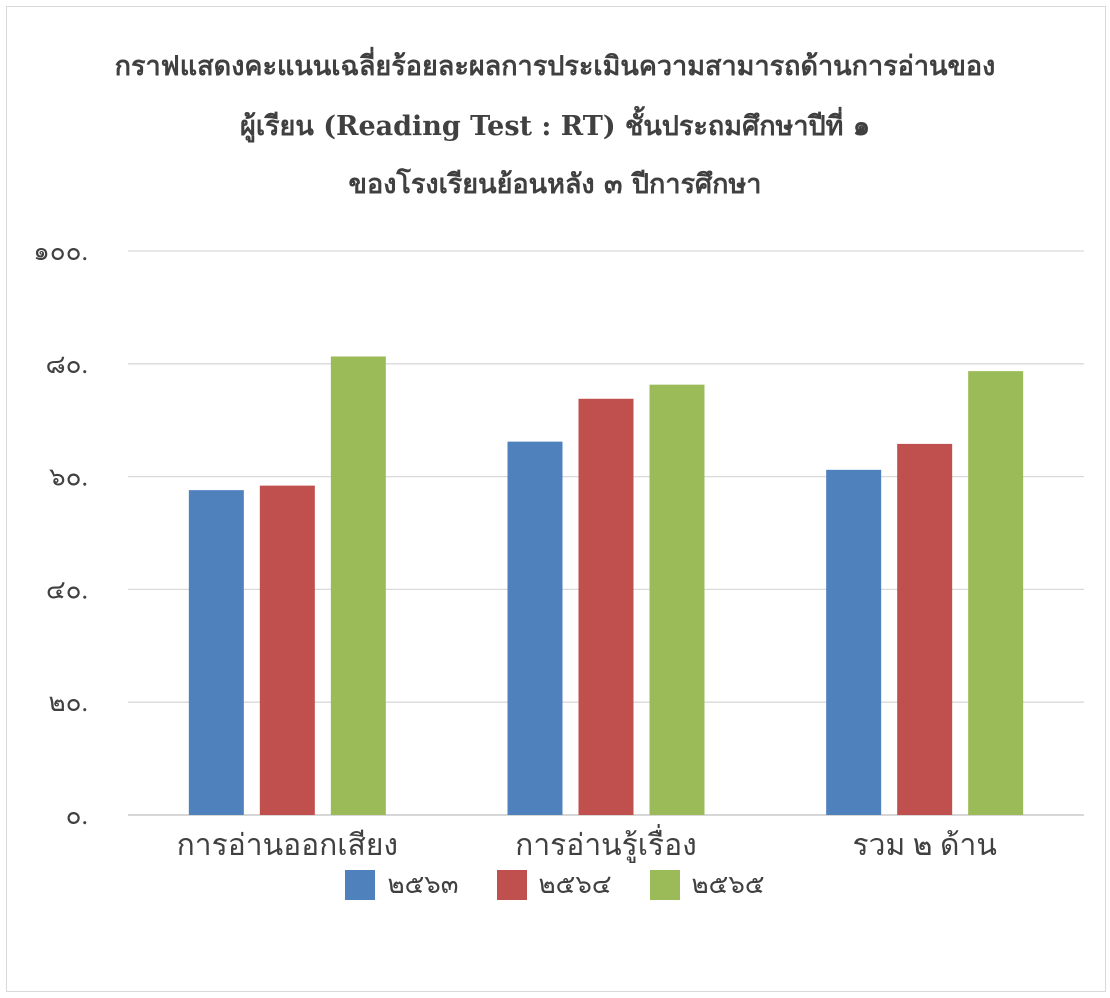 This screenshot has width=1110, height=998. I want to click on y-tick-label: ๘๐., so click(67, 364).